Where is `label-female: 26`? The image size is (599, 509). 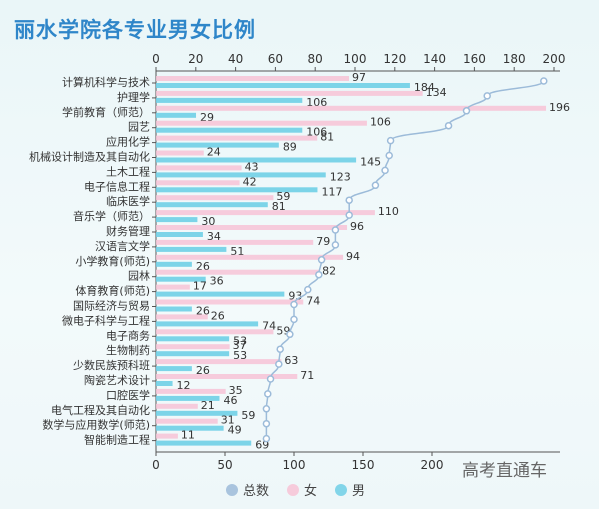
label-female: 26 is located at coordinates (218, 315).